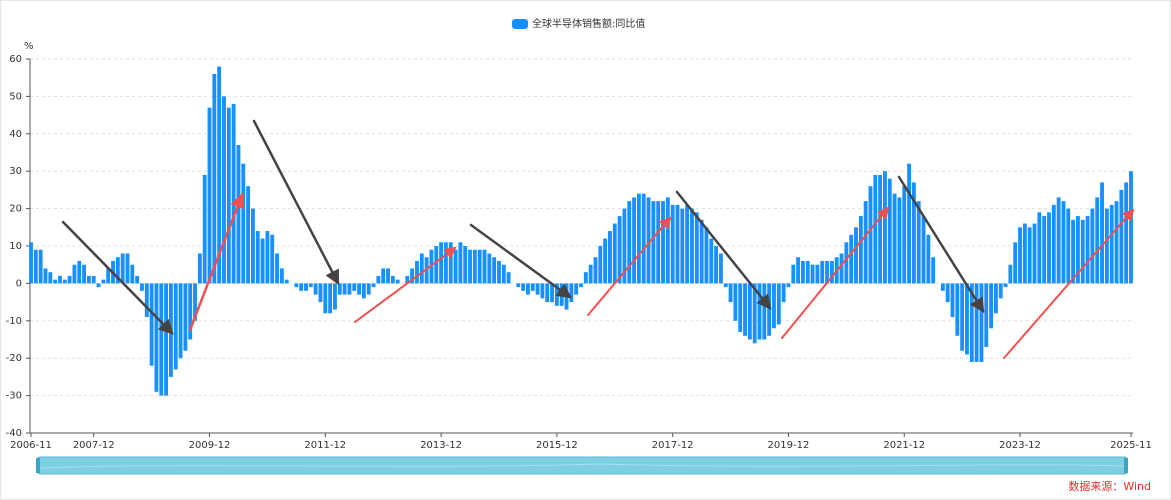 Image resolution: width=1171 pixels, height=500 pixels. I want to click on y-unit: %, so click(29, 46).